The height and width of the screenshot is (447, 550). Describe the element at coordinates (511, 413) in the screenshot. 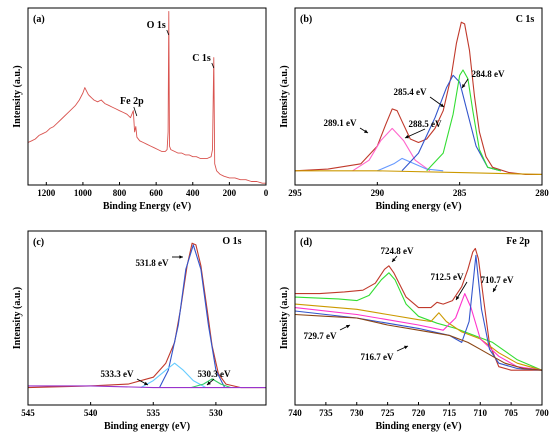

I see `x-tick-label-d-7: 705` at that location.